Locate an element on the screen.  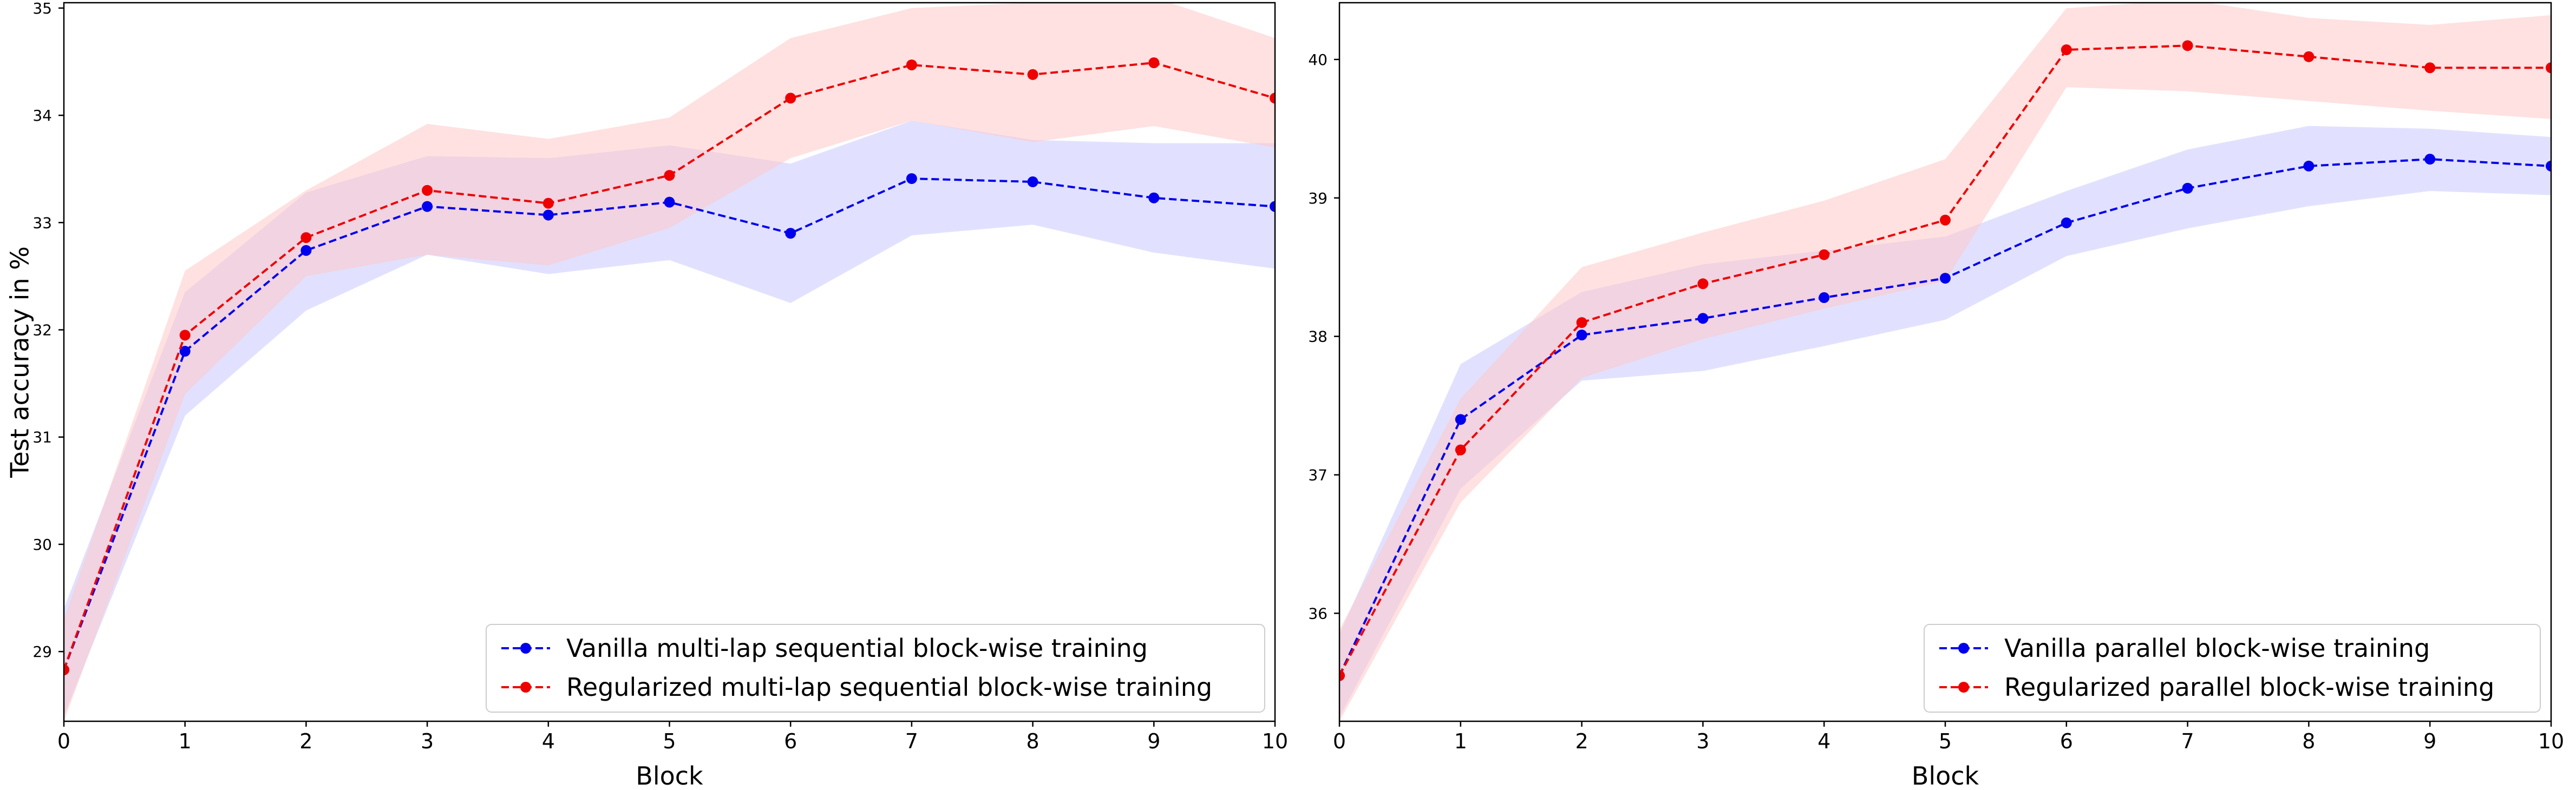
y-tick-label: 29 is located at coordinates (42, 652).